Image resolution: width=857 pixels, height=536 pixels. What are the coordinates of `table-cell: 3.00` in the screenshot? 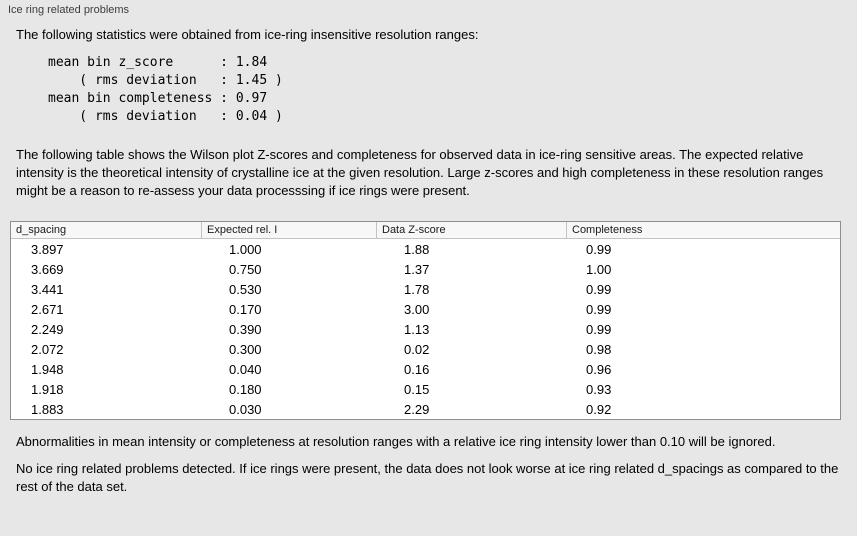 It's located at (417, 309).